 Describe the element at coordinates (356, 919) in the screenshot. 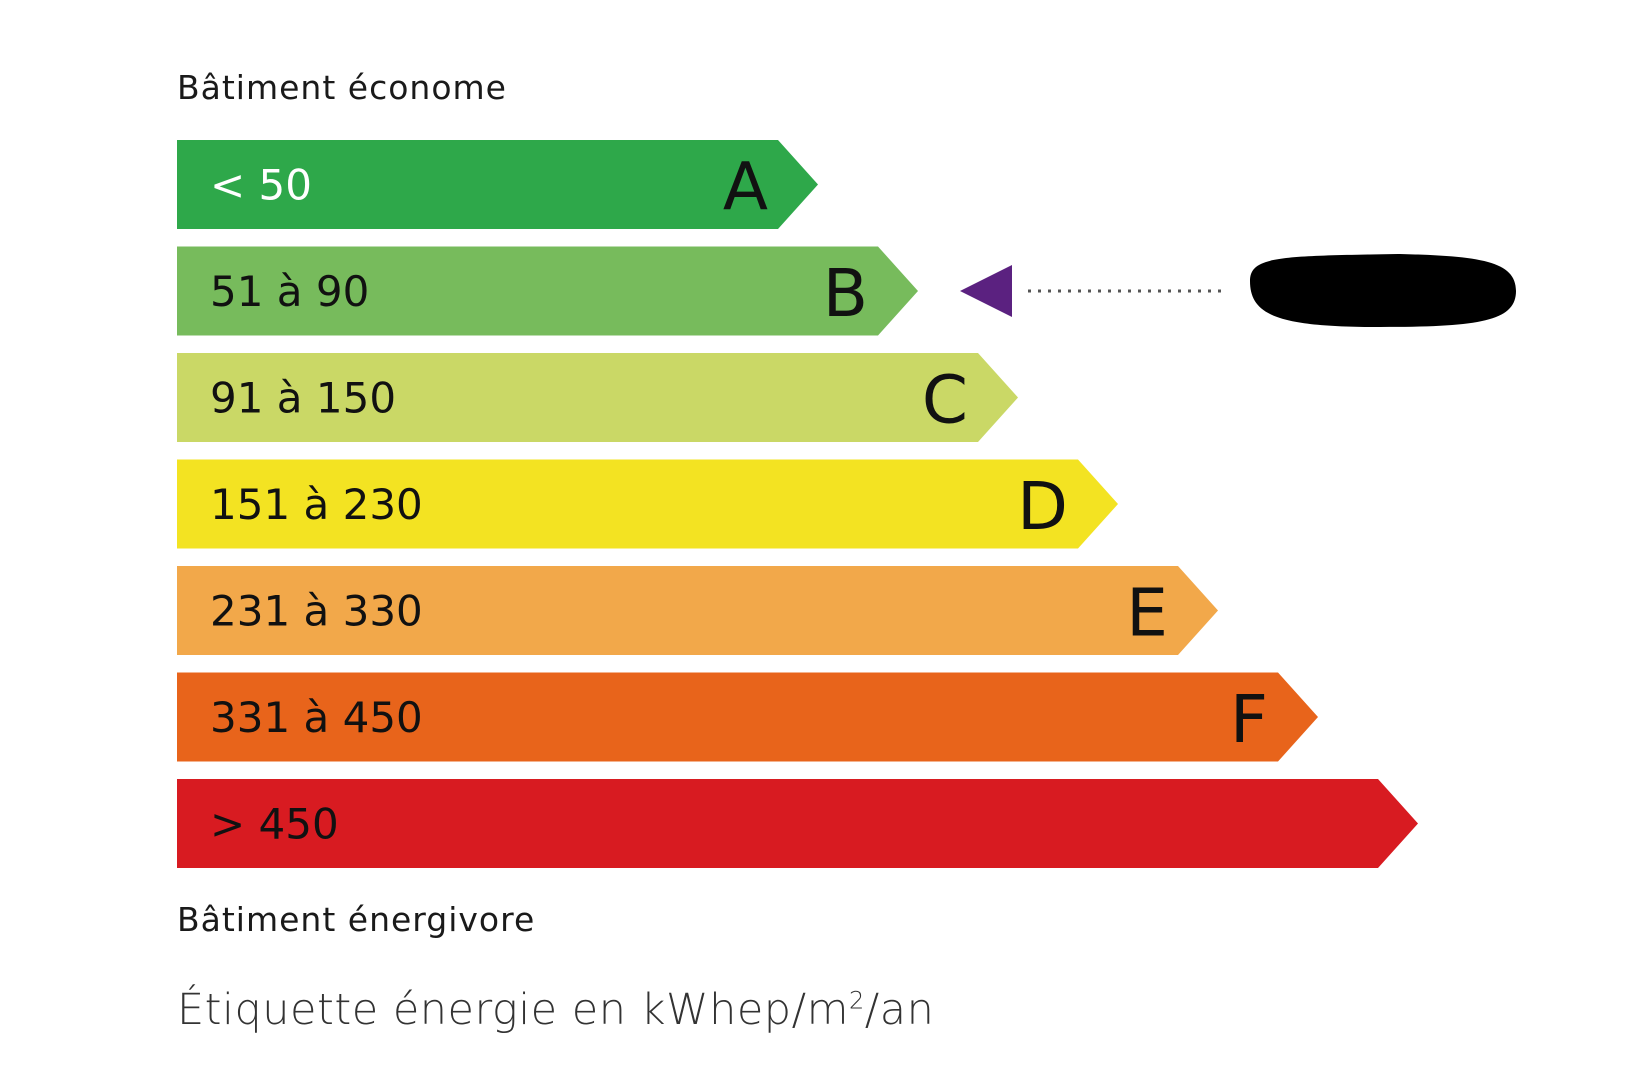

I see `bottom-label: Bâtiment énergivore` at that location.